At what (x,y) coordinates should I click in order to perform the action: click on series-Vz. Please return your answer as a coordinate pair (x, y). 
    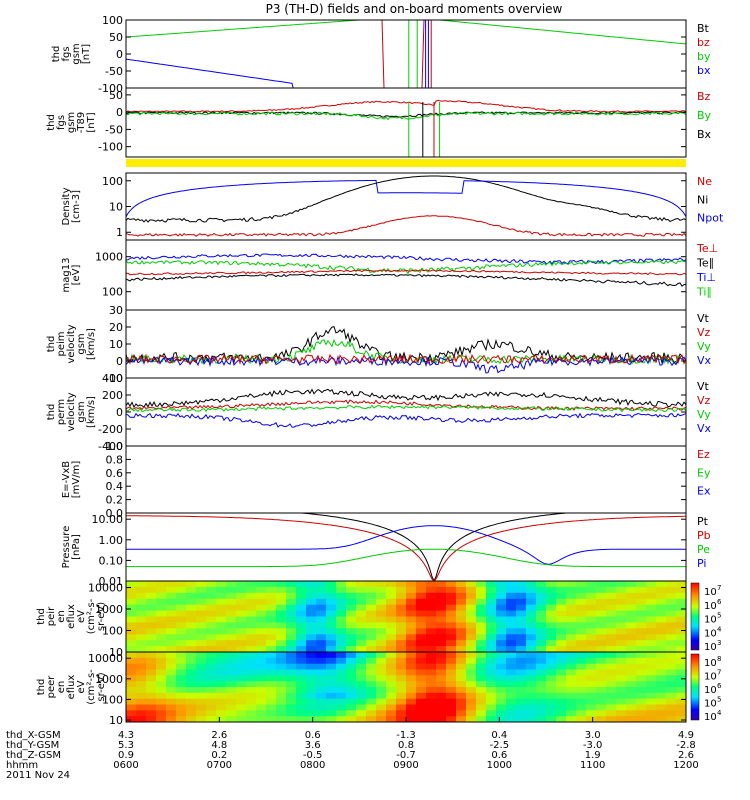
    Looking at the image, I should click on (406, 405).